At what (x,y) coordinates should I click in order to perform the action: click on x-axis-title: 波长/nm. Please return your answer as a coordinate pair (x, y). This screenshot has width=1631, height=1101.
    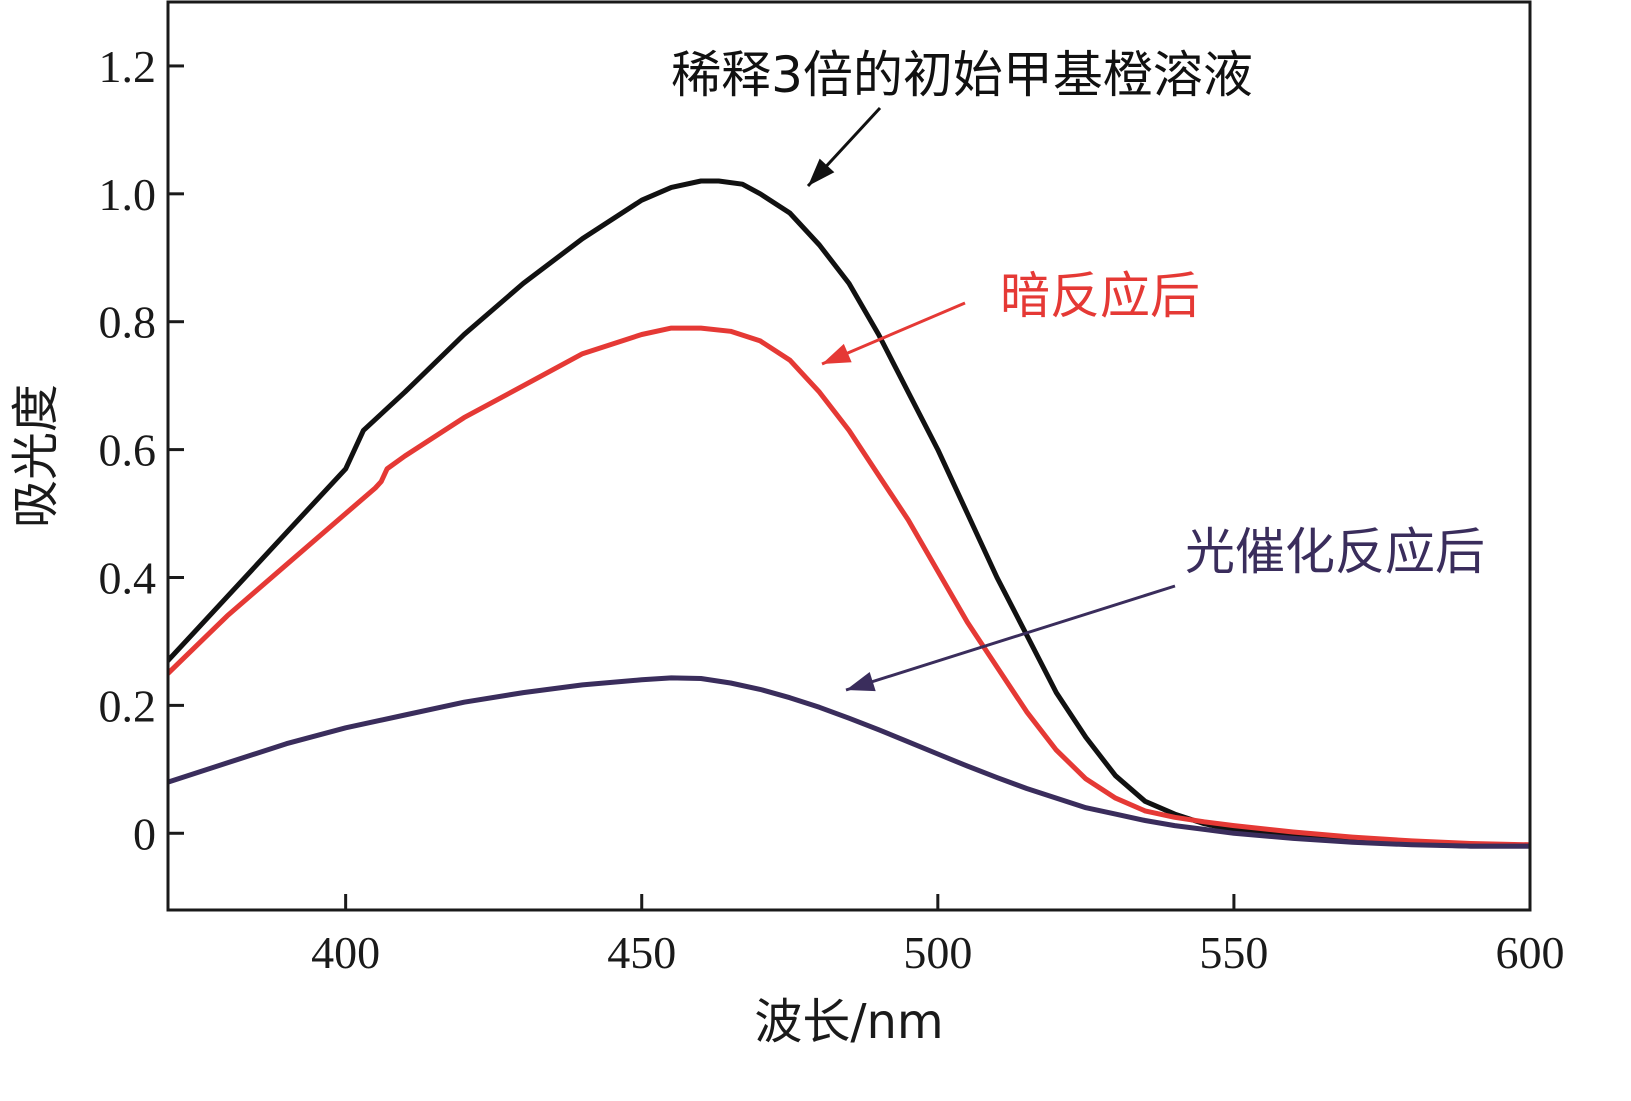
    Looking at the image, I should click on (848, 1022).